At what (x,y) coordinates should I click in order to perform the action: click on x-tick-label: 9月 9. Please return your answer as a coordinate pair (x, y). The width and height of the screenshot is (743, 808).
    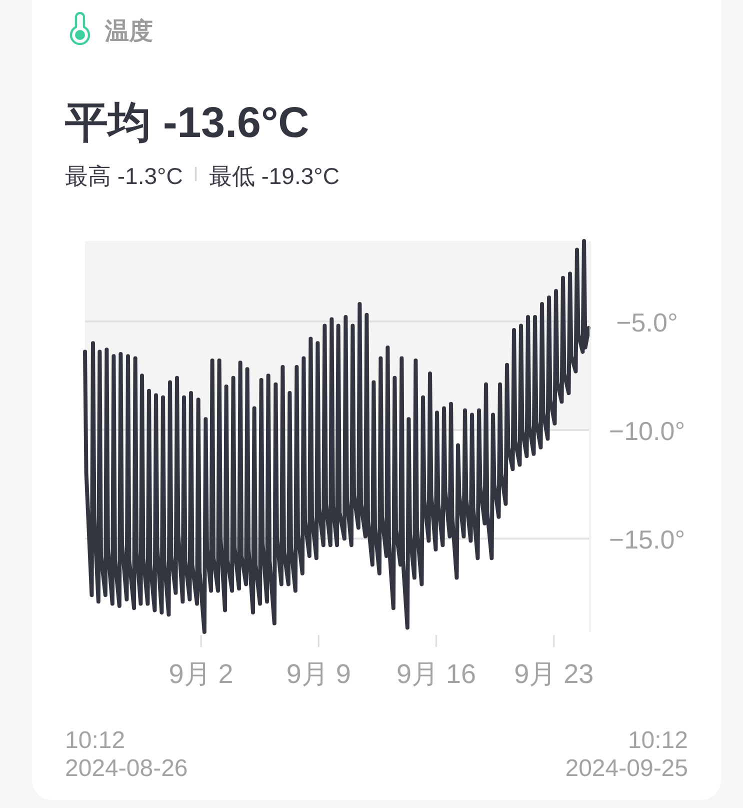
    Looking at the image, I should click on (318, 674).